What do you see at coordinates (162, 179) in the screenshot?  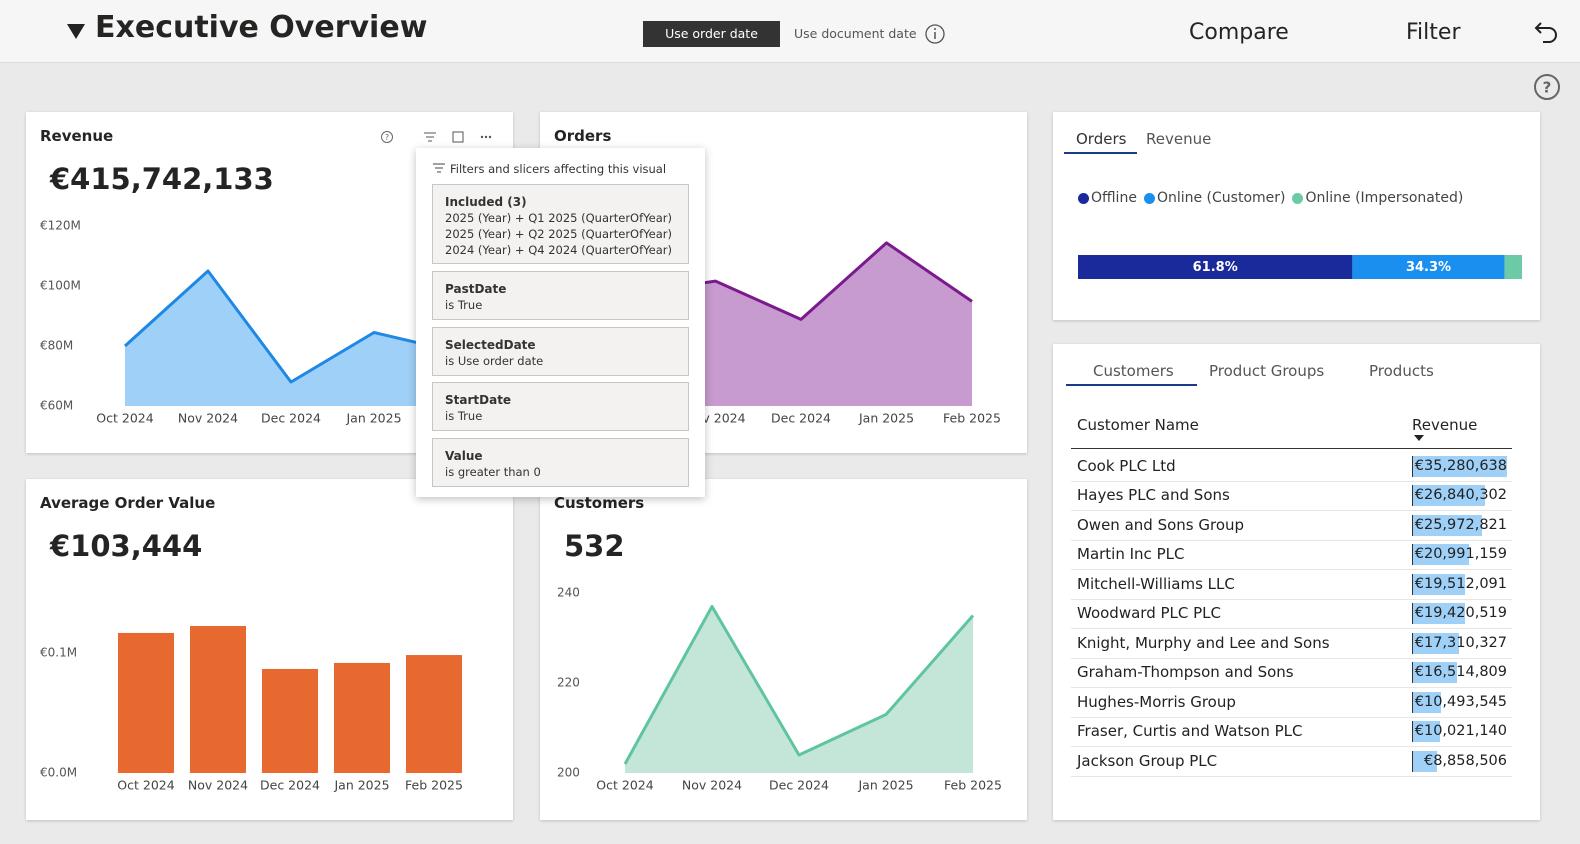 I see `kpi-value: €415,742,133` at bounding box center [162, 179].